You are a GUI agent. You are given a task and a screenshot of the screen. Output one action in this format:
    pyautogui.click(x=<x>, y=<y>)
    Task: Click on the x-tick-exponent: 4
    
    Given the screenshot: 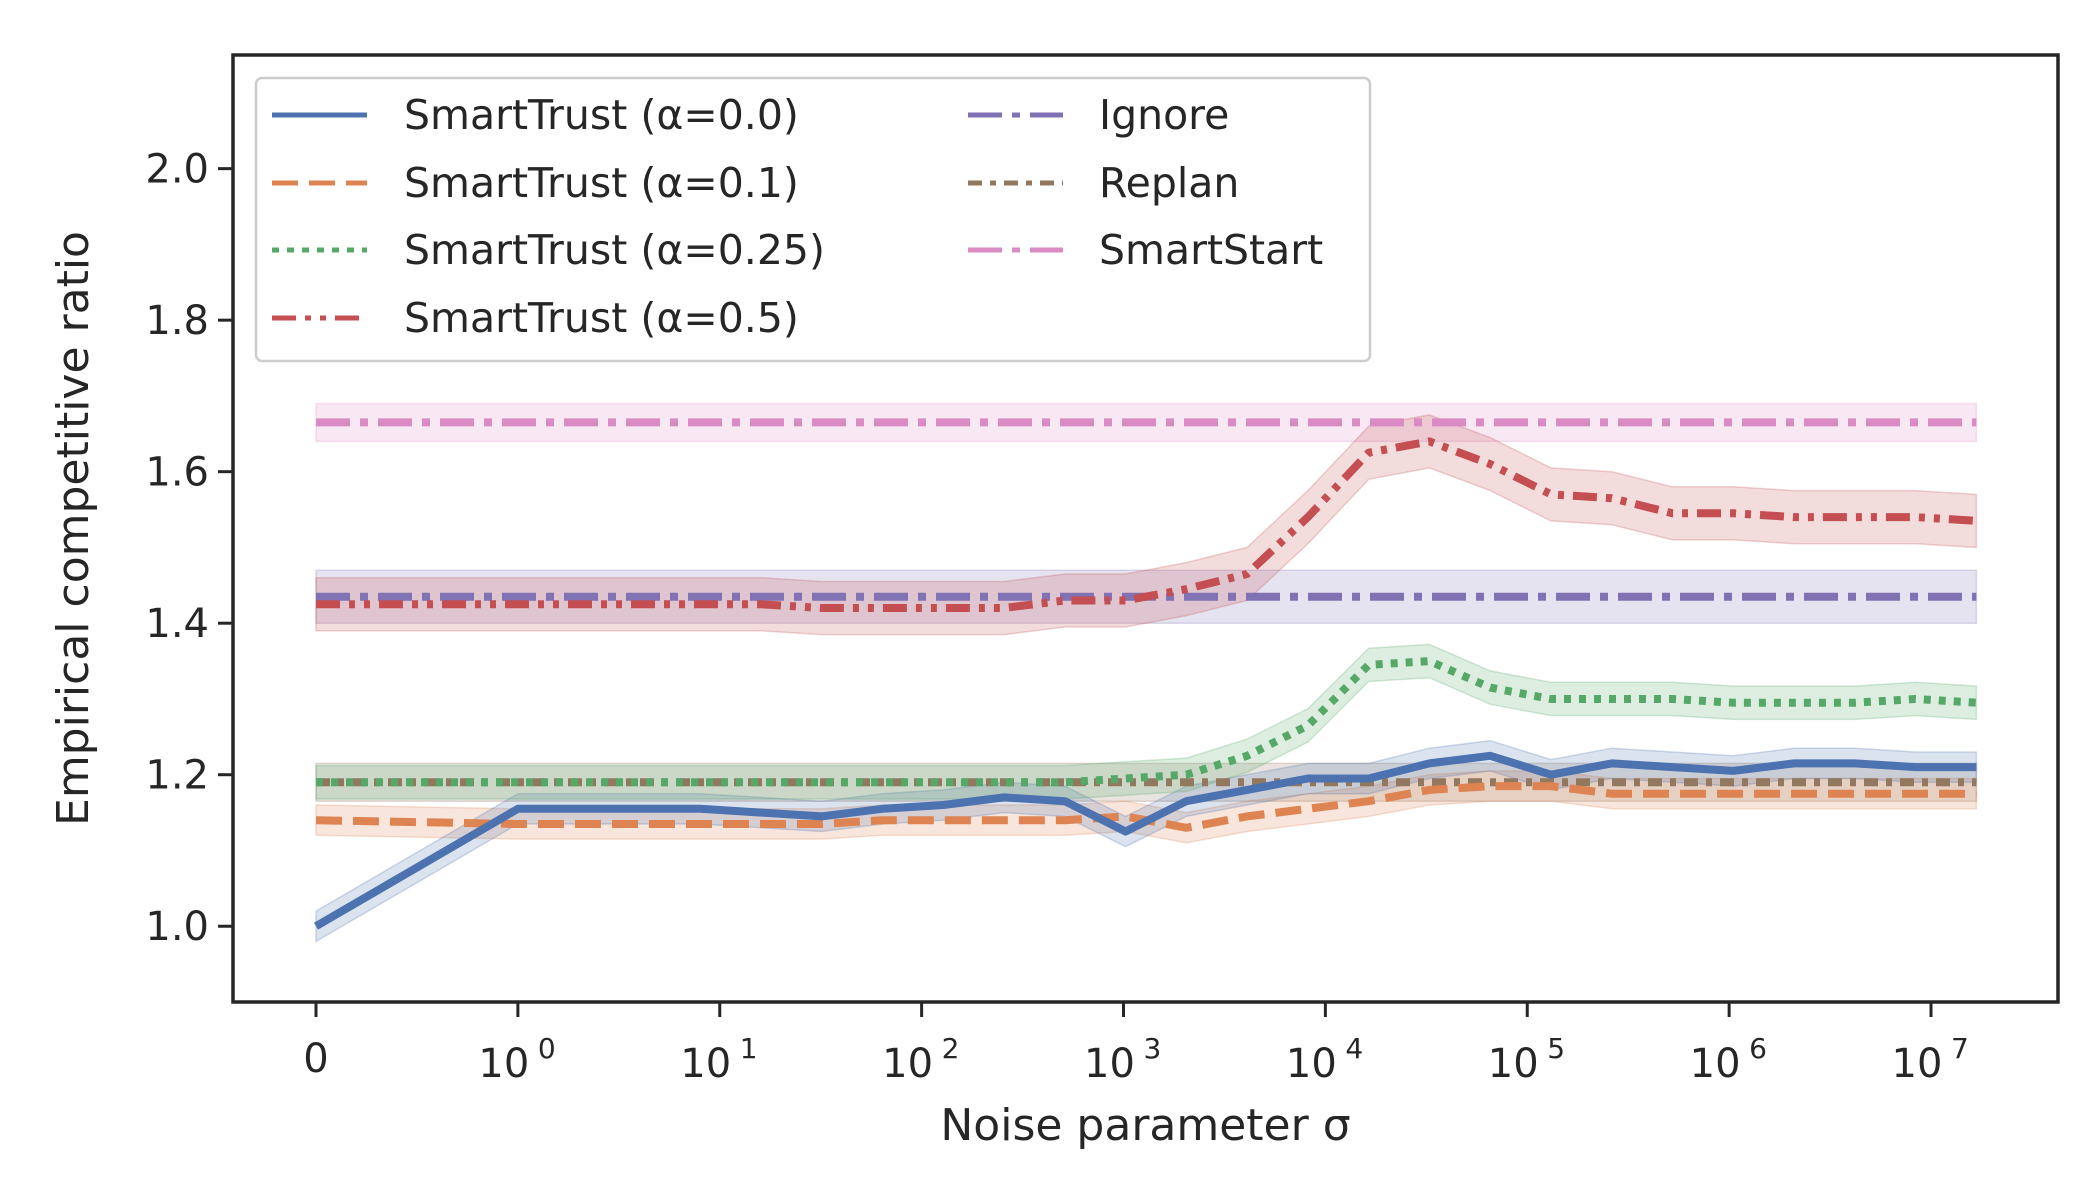 What is the action you would take?
    pyautogui.click(x=1354, y=1048)
    